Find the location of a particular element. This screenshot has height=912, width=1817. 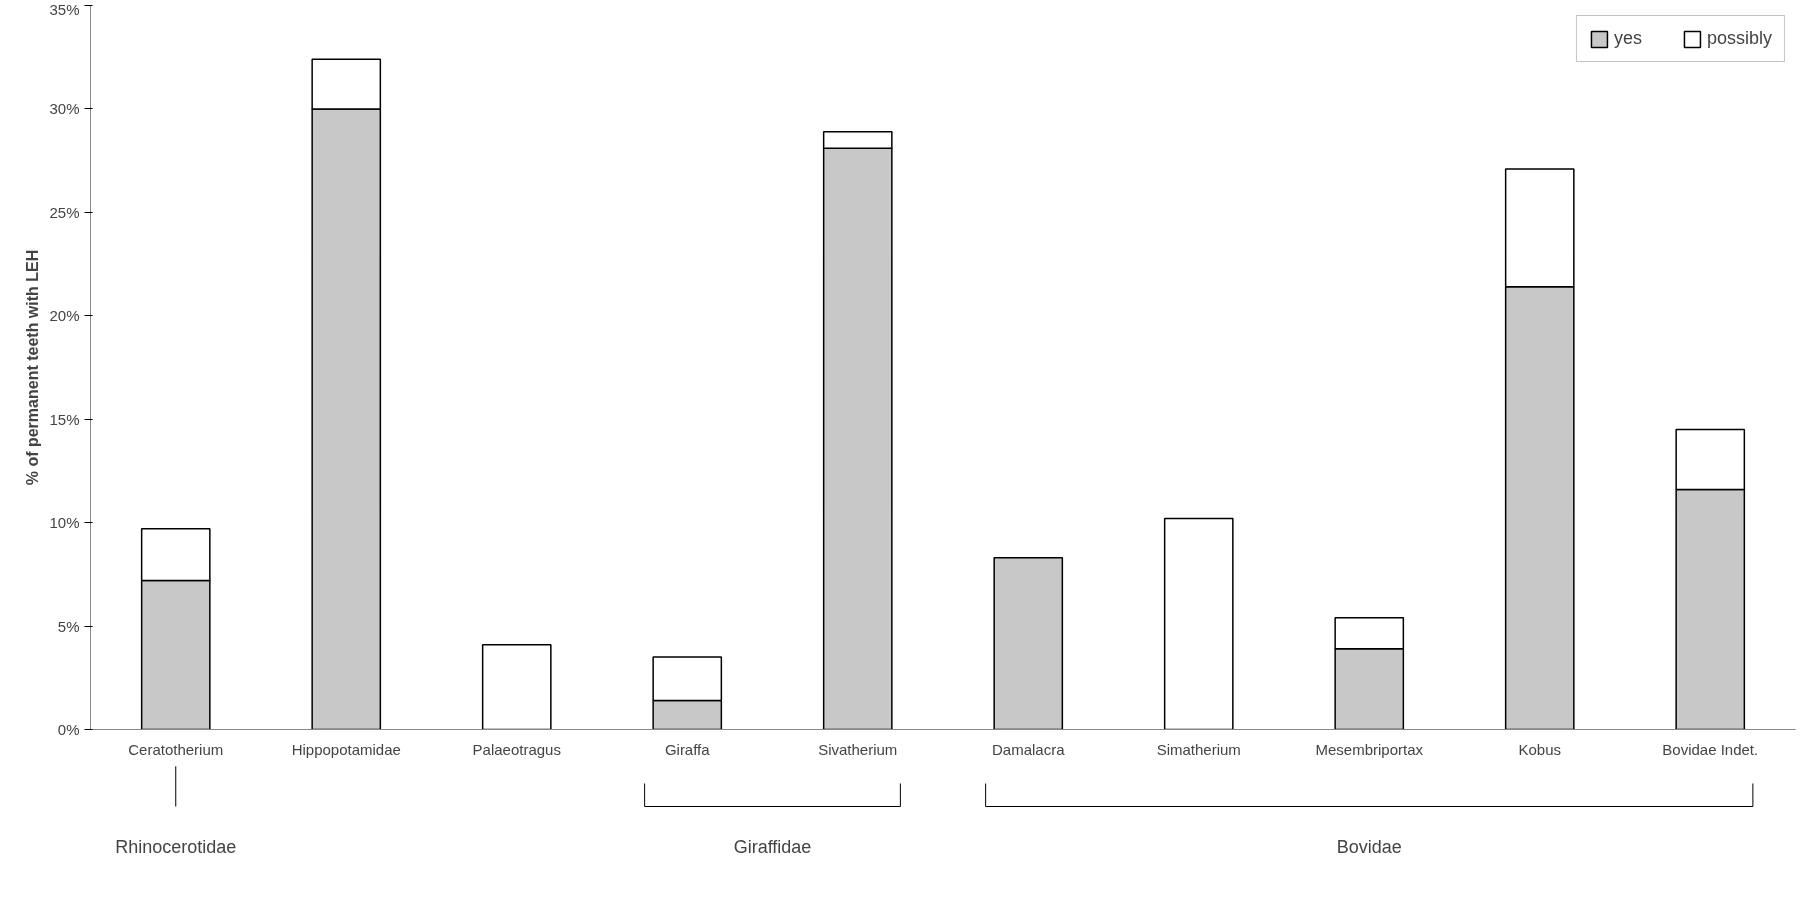

x-tick-label: Ceratotherium is located at coordinates (176, 749).